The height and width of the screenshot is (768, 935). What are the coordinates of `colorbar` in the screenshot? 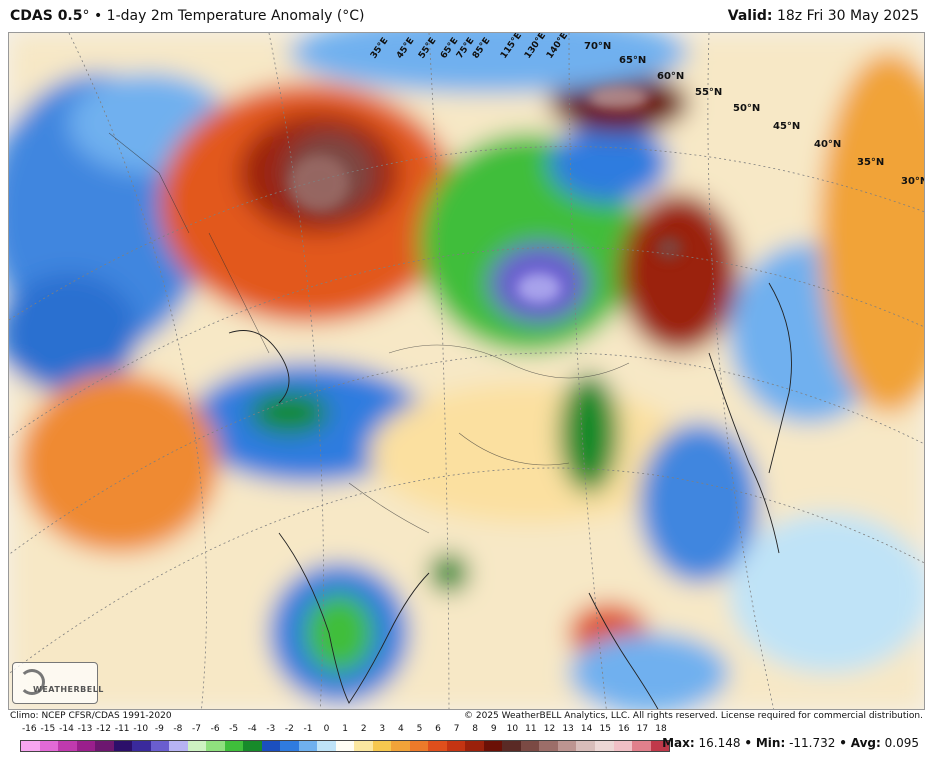 It's located at (345, 746).